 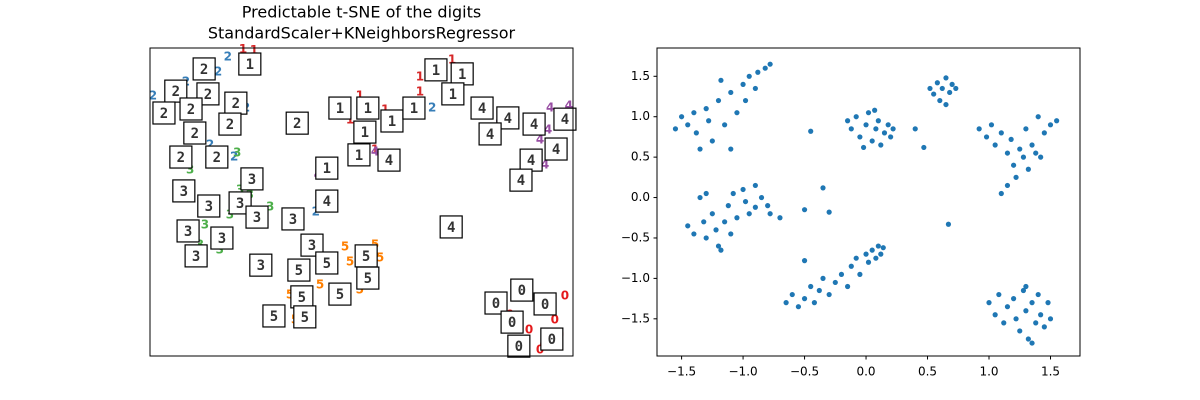 I want to click on y-tick-label: −1.0, so click(x=635, y=278).